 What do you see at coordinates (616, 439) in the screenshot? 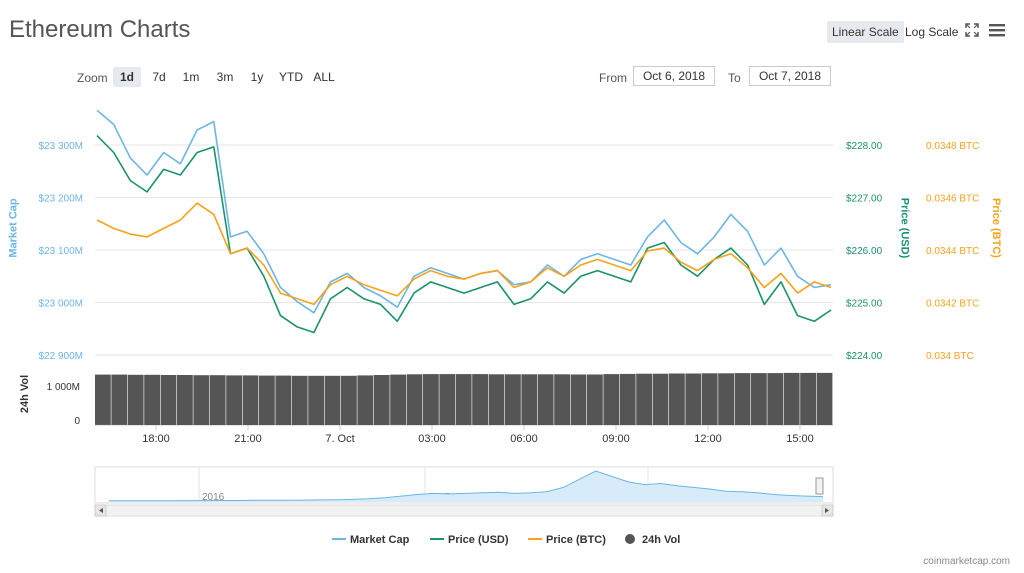
I see `x-tick-label: 09:00` at bounding box center [616, 439].